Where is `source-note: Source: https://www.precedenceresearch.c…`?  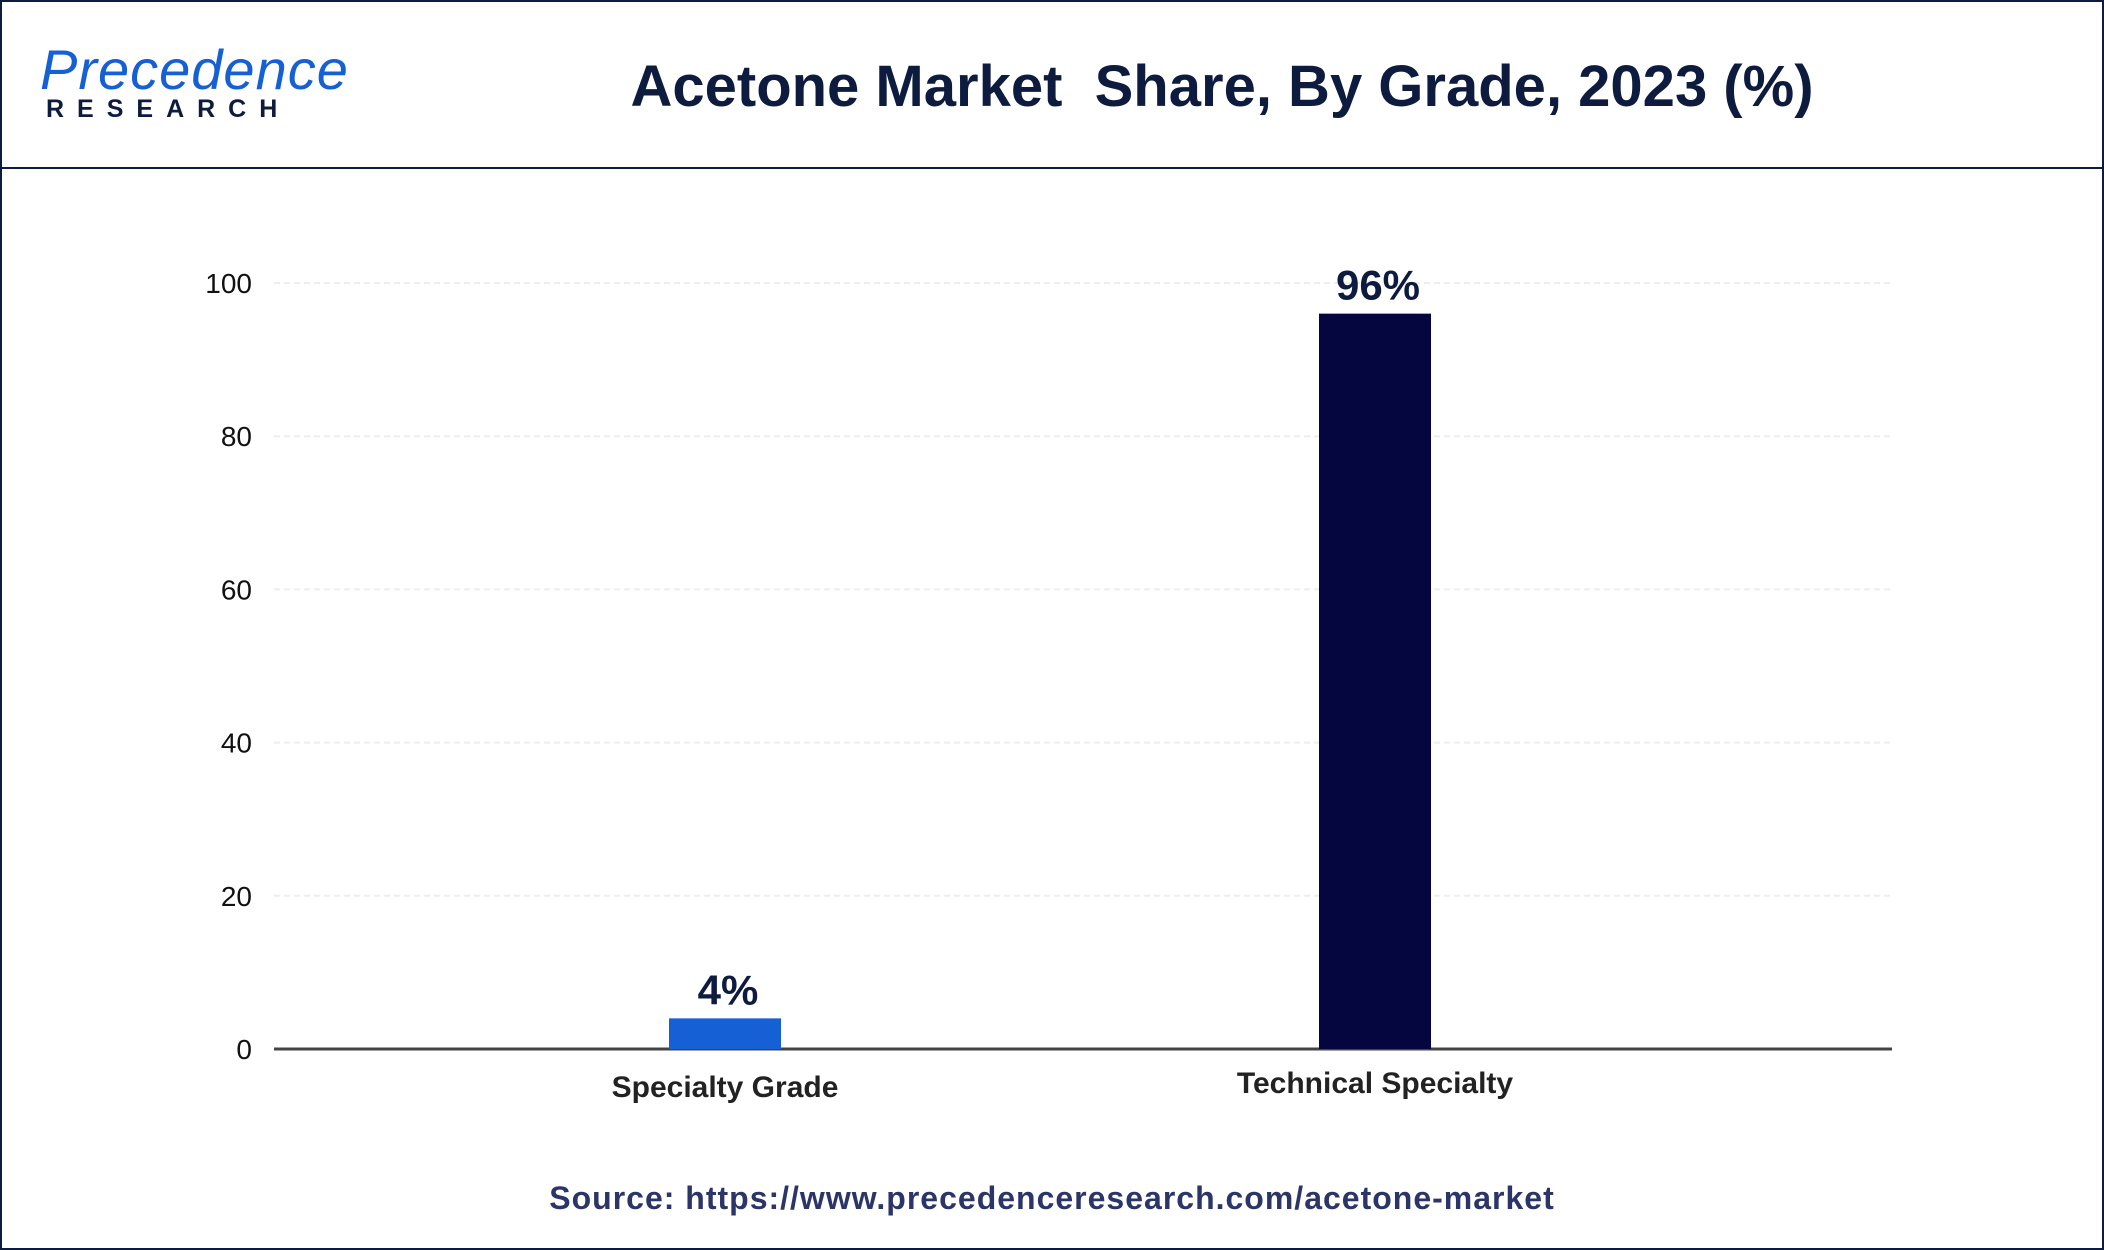
source-note: Source: https://www.precedenceresearch.c… is located at coordinates (1052, 1198).